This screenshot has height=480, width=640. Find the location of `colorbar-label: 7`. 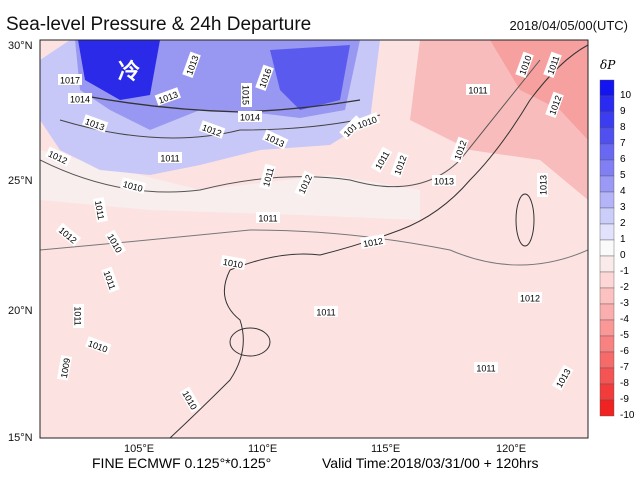

colorbar-label: 7 is located at coordinates (623, 143).